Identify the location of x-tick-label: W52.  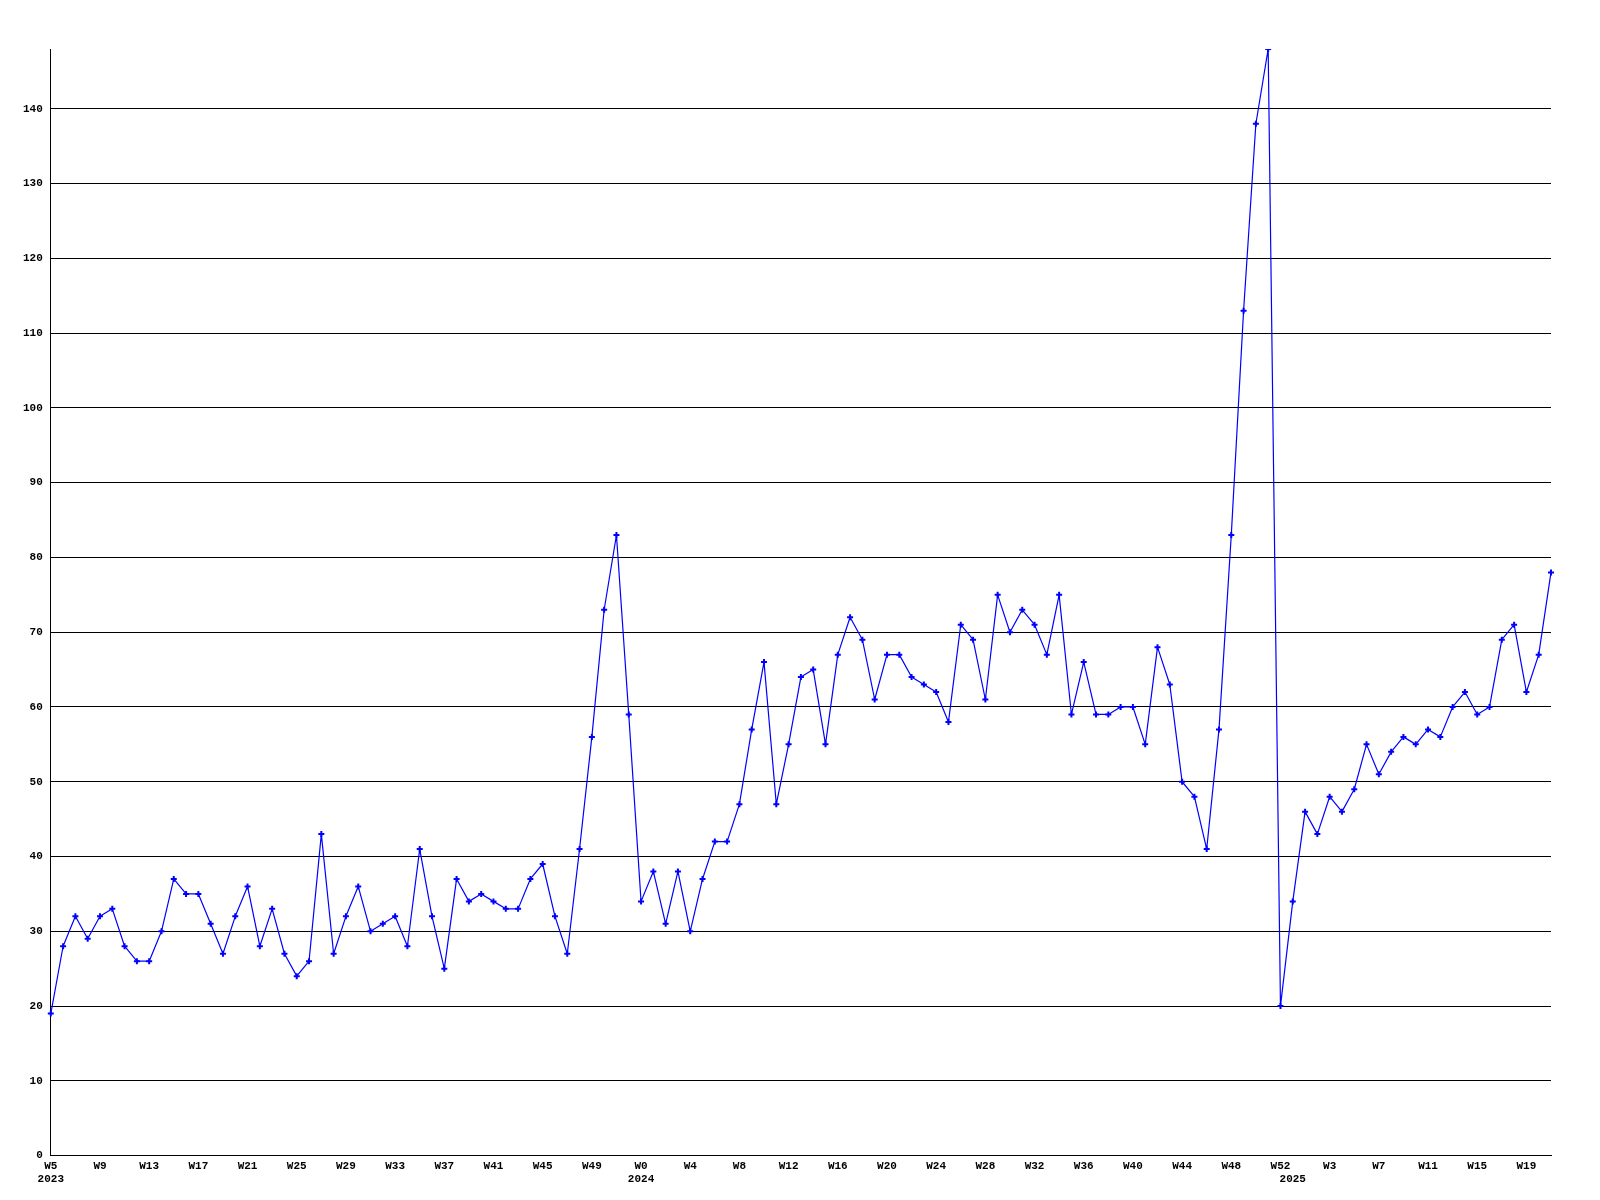
(1280, 1165).